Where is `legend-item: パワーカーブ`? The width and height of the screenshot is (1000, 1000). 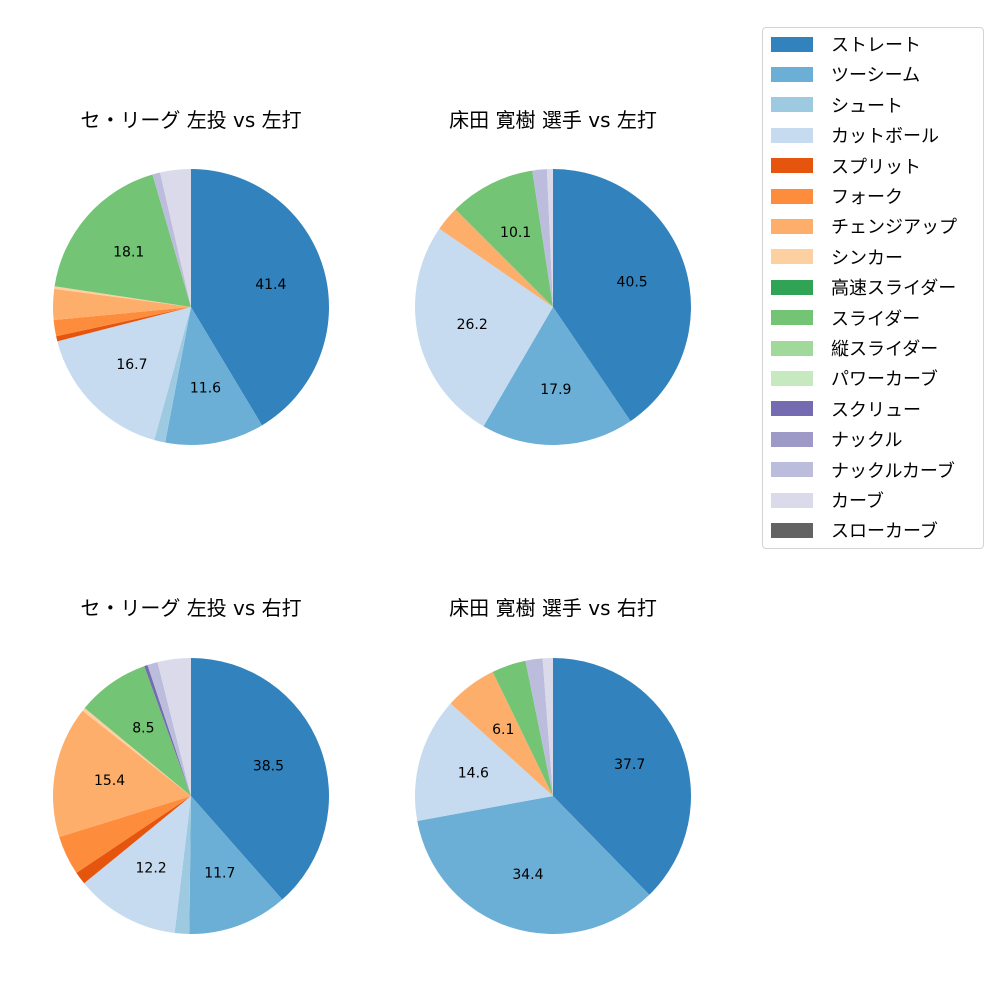 legend-item: パワーカーブ is located at coordinates (854, 379).